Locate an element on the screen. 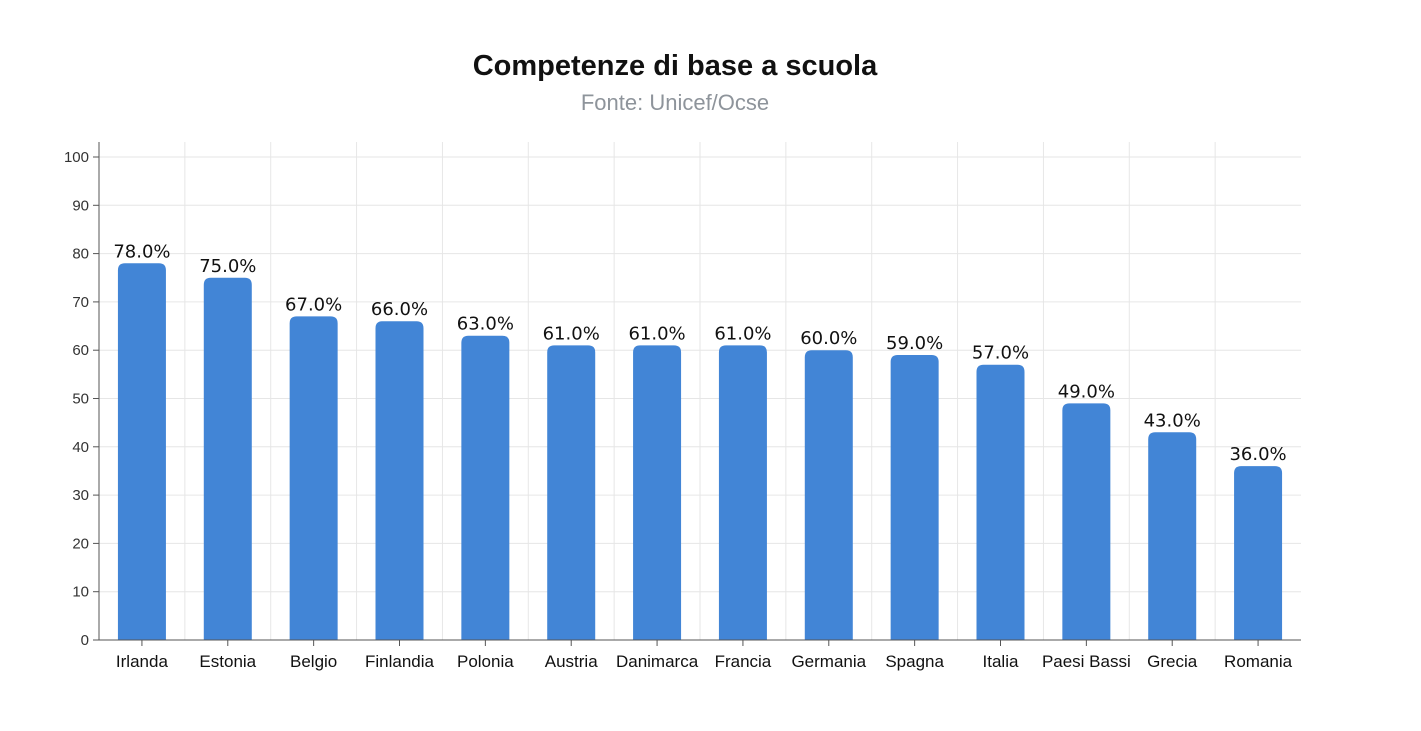 This screenshot has height=731, width=1421. bar-belgio is located at coordinates (313, 478).